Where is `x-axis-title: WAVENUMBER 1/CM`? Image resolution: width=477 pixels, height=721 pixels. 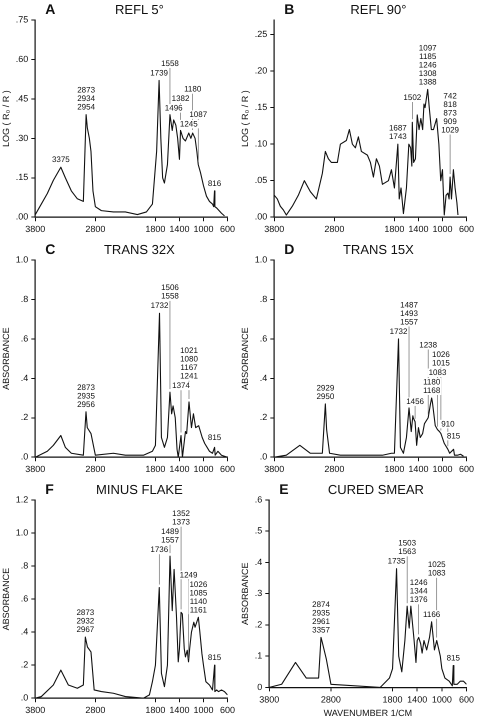
x-axis-title: WAVENUMBER 1/CM is located at coordinates (368, 713).